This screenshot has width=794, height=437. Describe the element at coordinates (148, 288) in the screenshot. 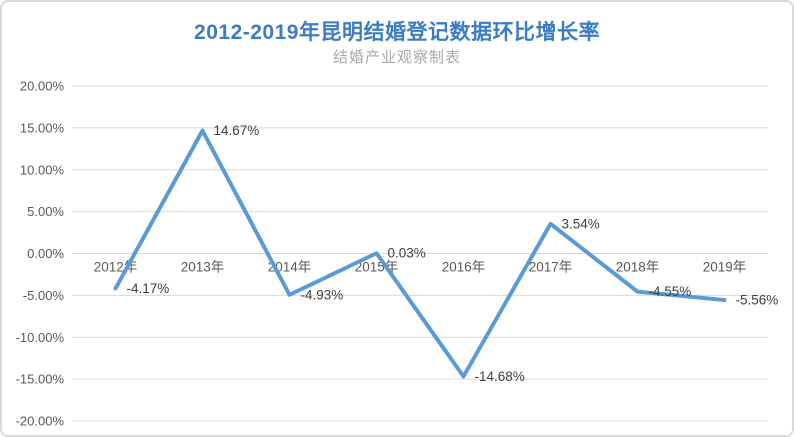

I see `data-point-label: -4.17%` at that location.